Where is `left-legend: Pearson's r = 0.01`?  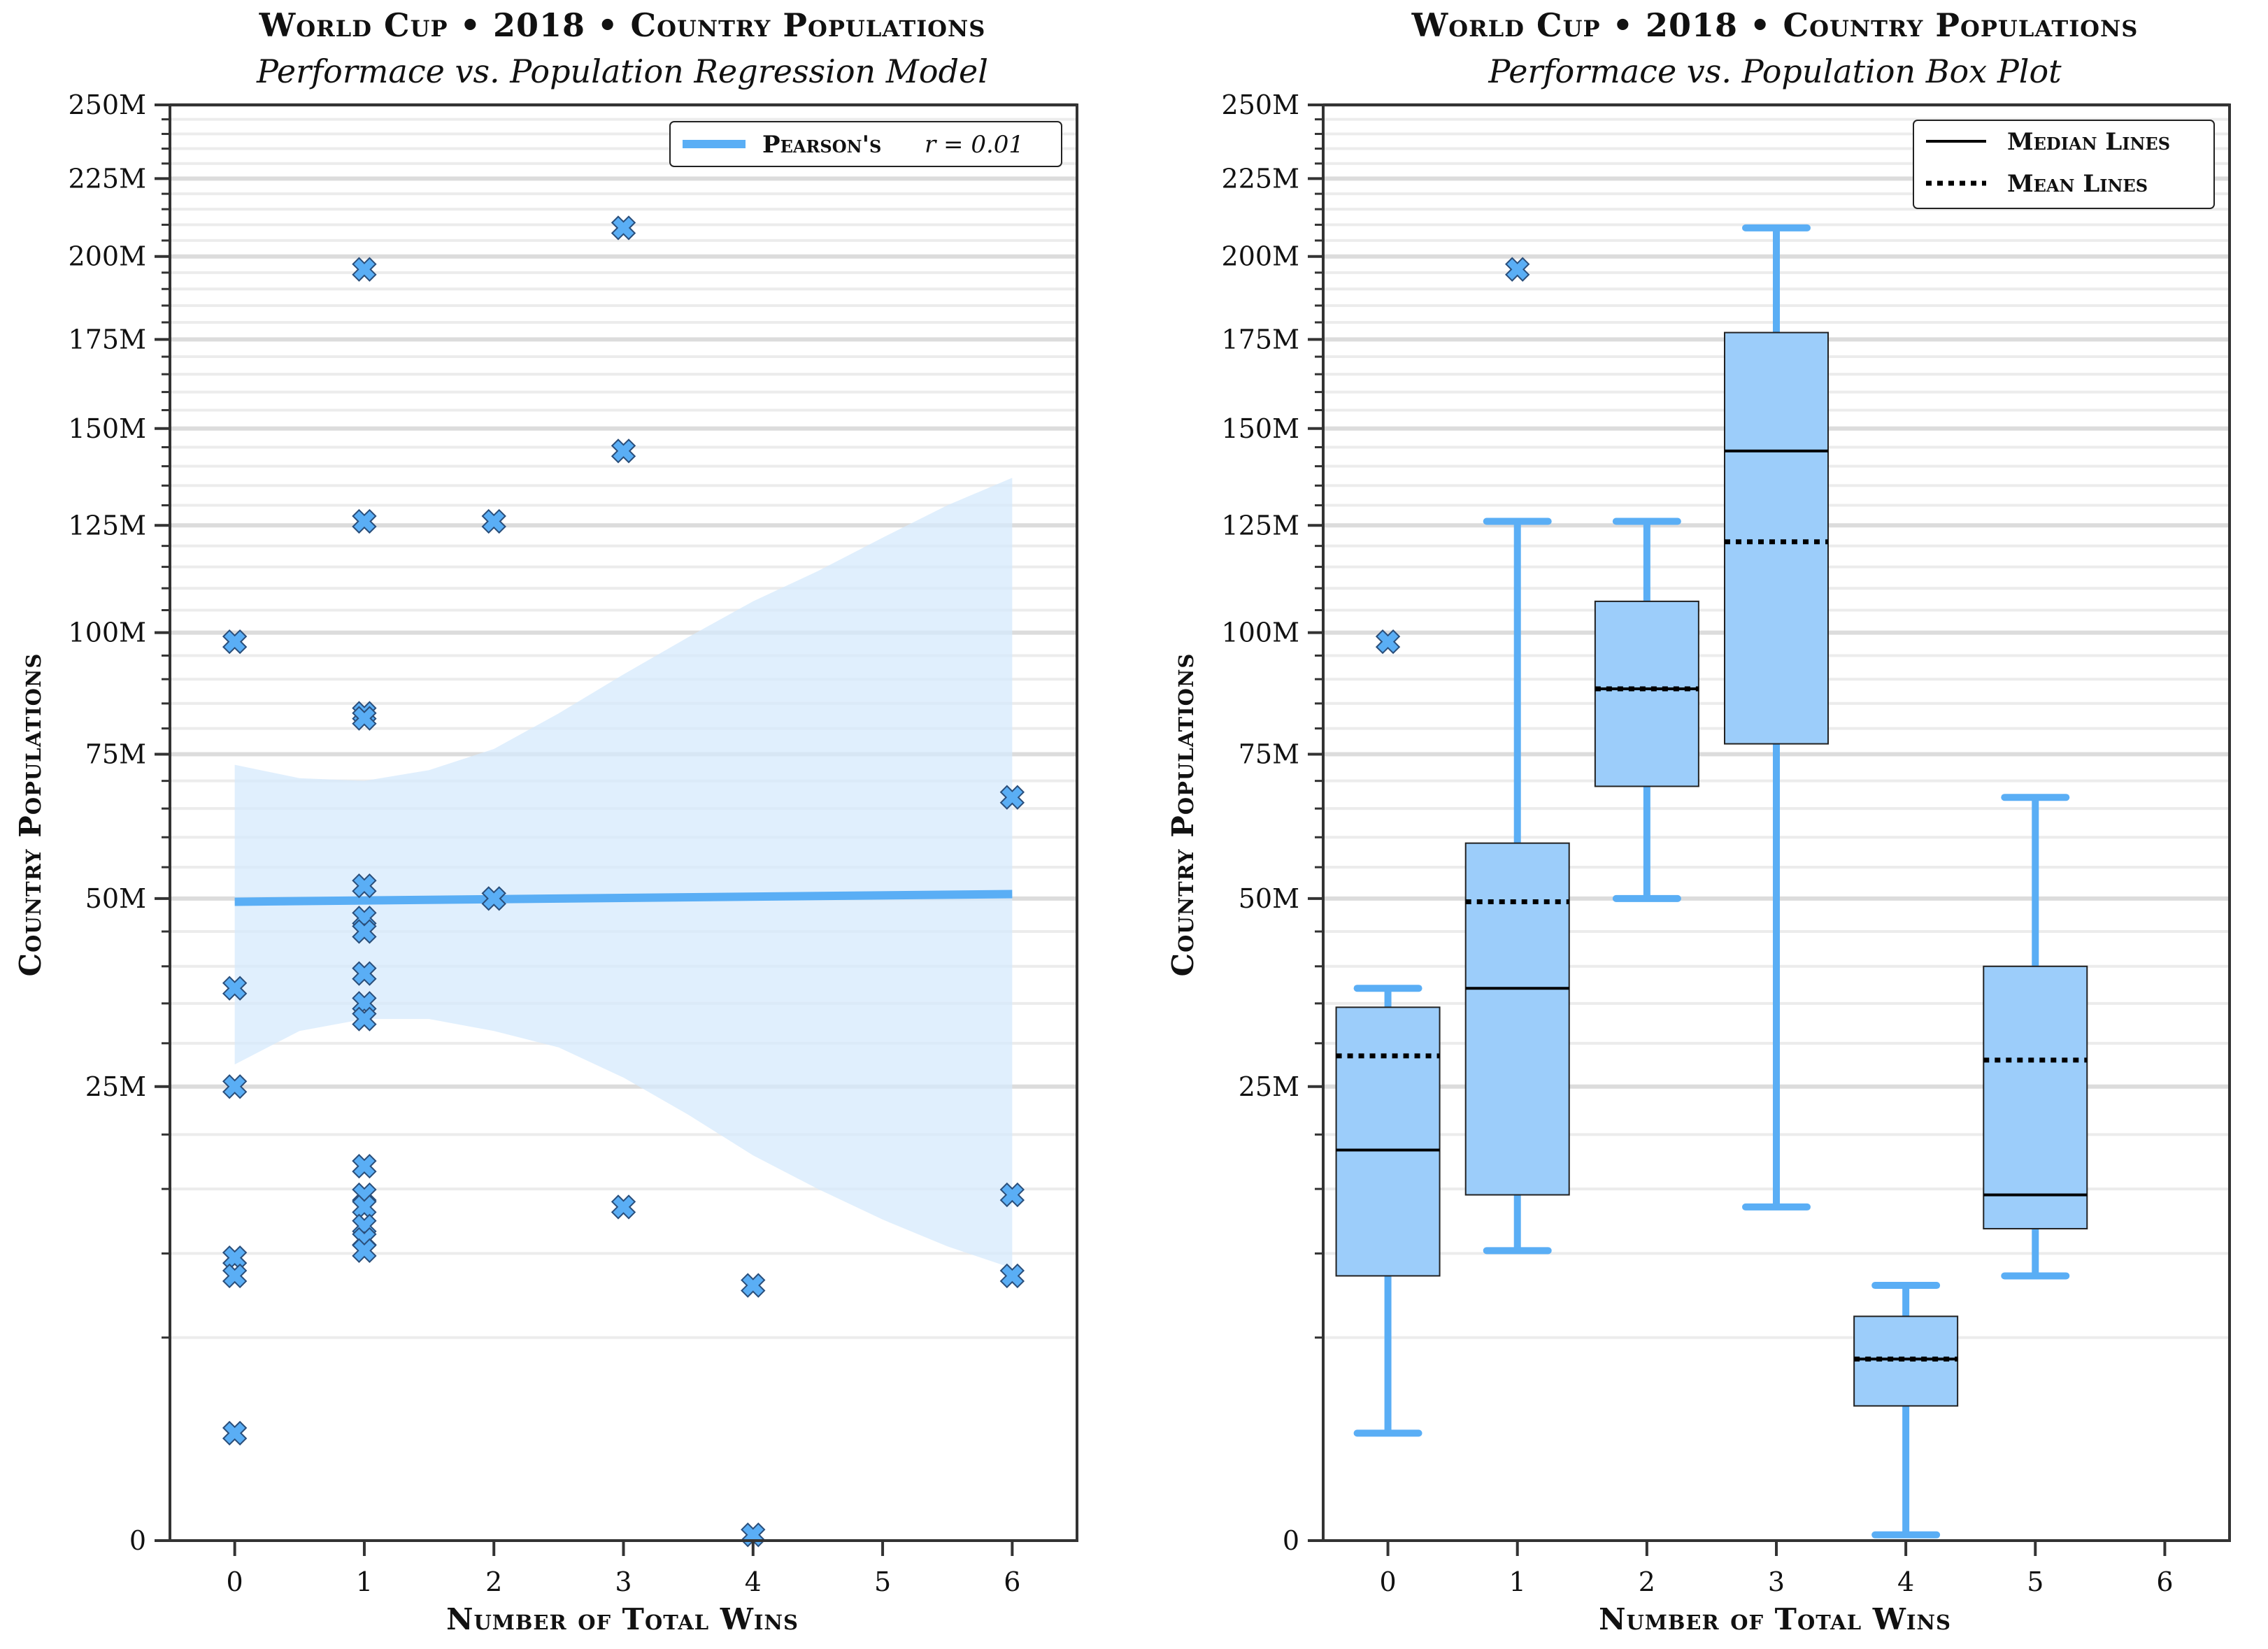
left-legend: Pearson's r = 0.01 is located at coordinates (865, 144).